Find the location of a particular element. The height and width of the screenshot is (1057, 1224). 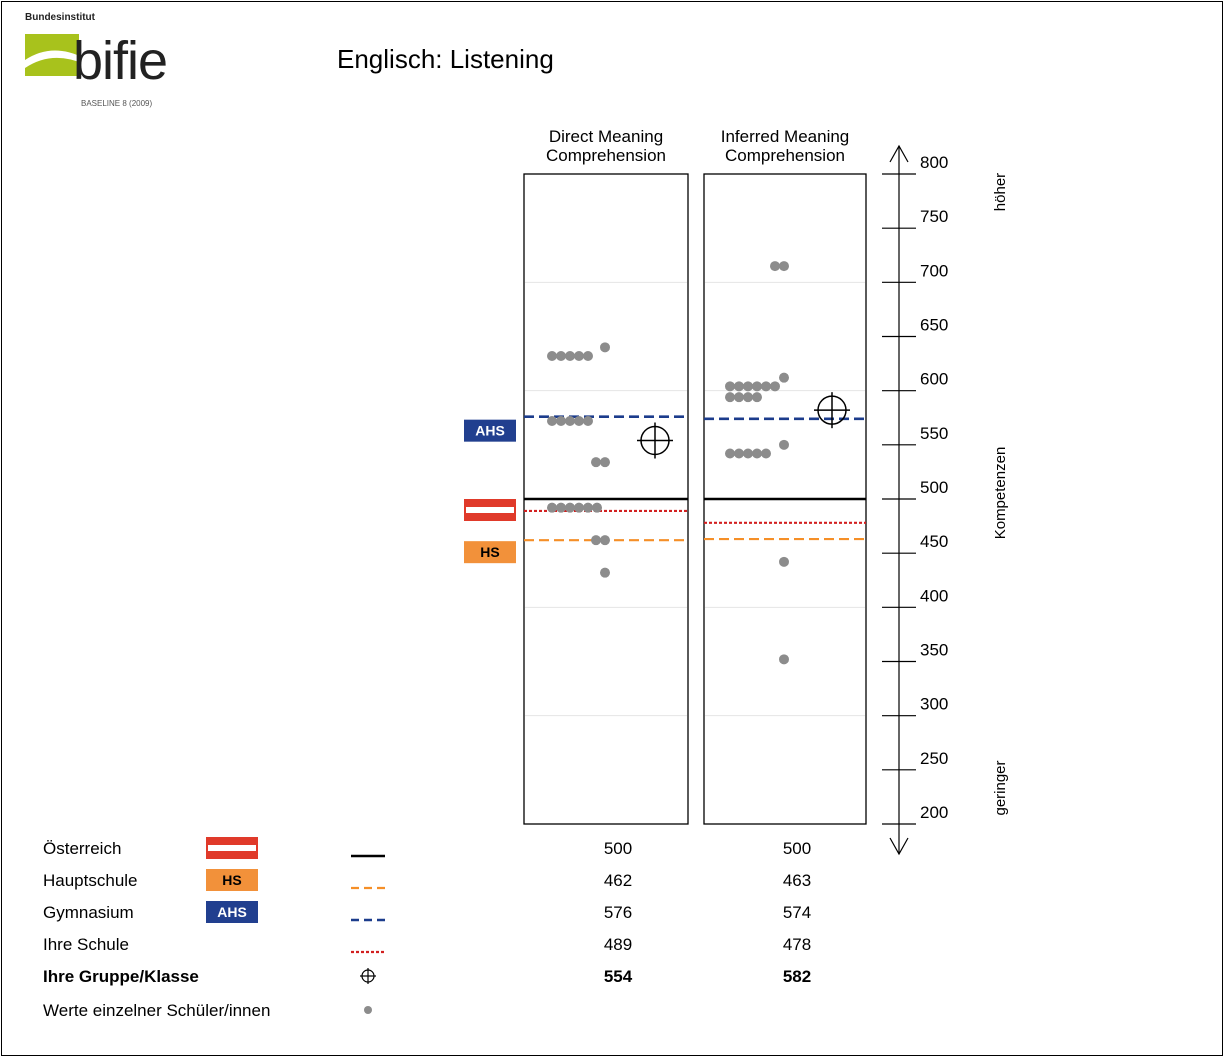

legend-ahs-badge-label: AHS is located at coordinates (232, 912).